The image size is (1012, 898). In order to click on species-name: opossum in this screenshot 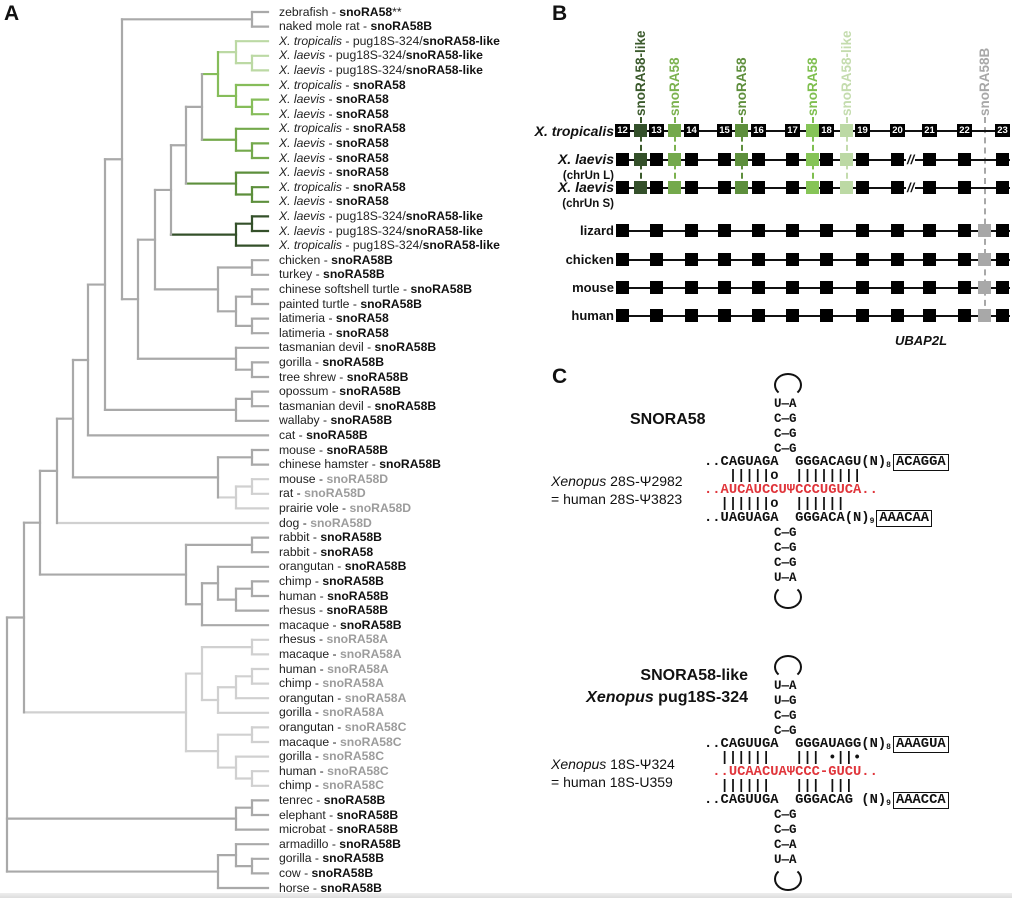, I will do `click(304, 391)`.